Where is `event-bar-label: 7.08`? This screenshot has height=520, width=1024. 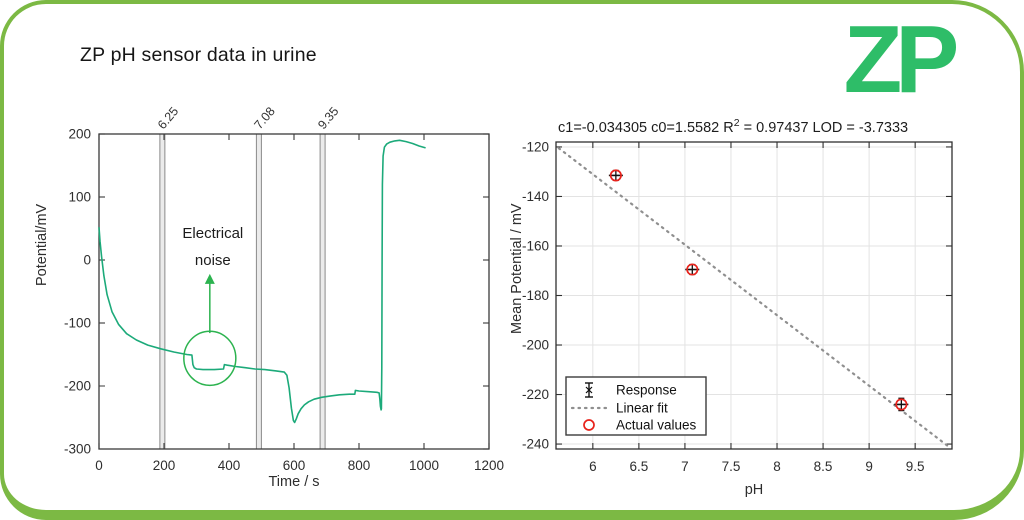
event-bar-label: 7.08 is located at coordinates (264, 118).